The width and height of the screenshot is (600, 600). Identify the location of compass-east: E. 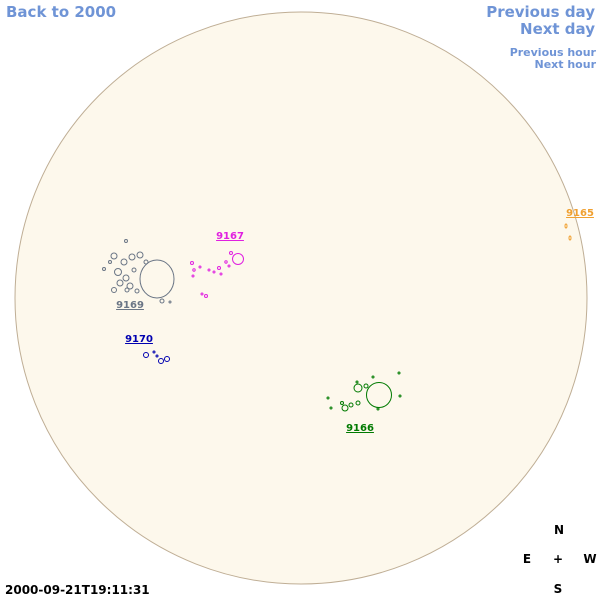
(527, 559).